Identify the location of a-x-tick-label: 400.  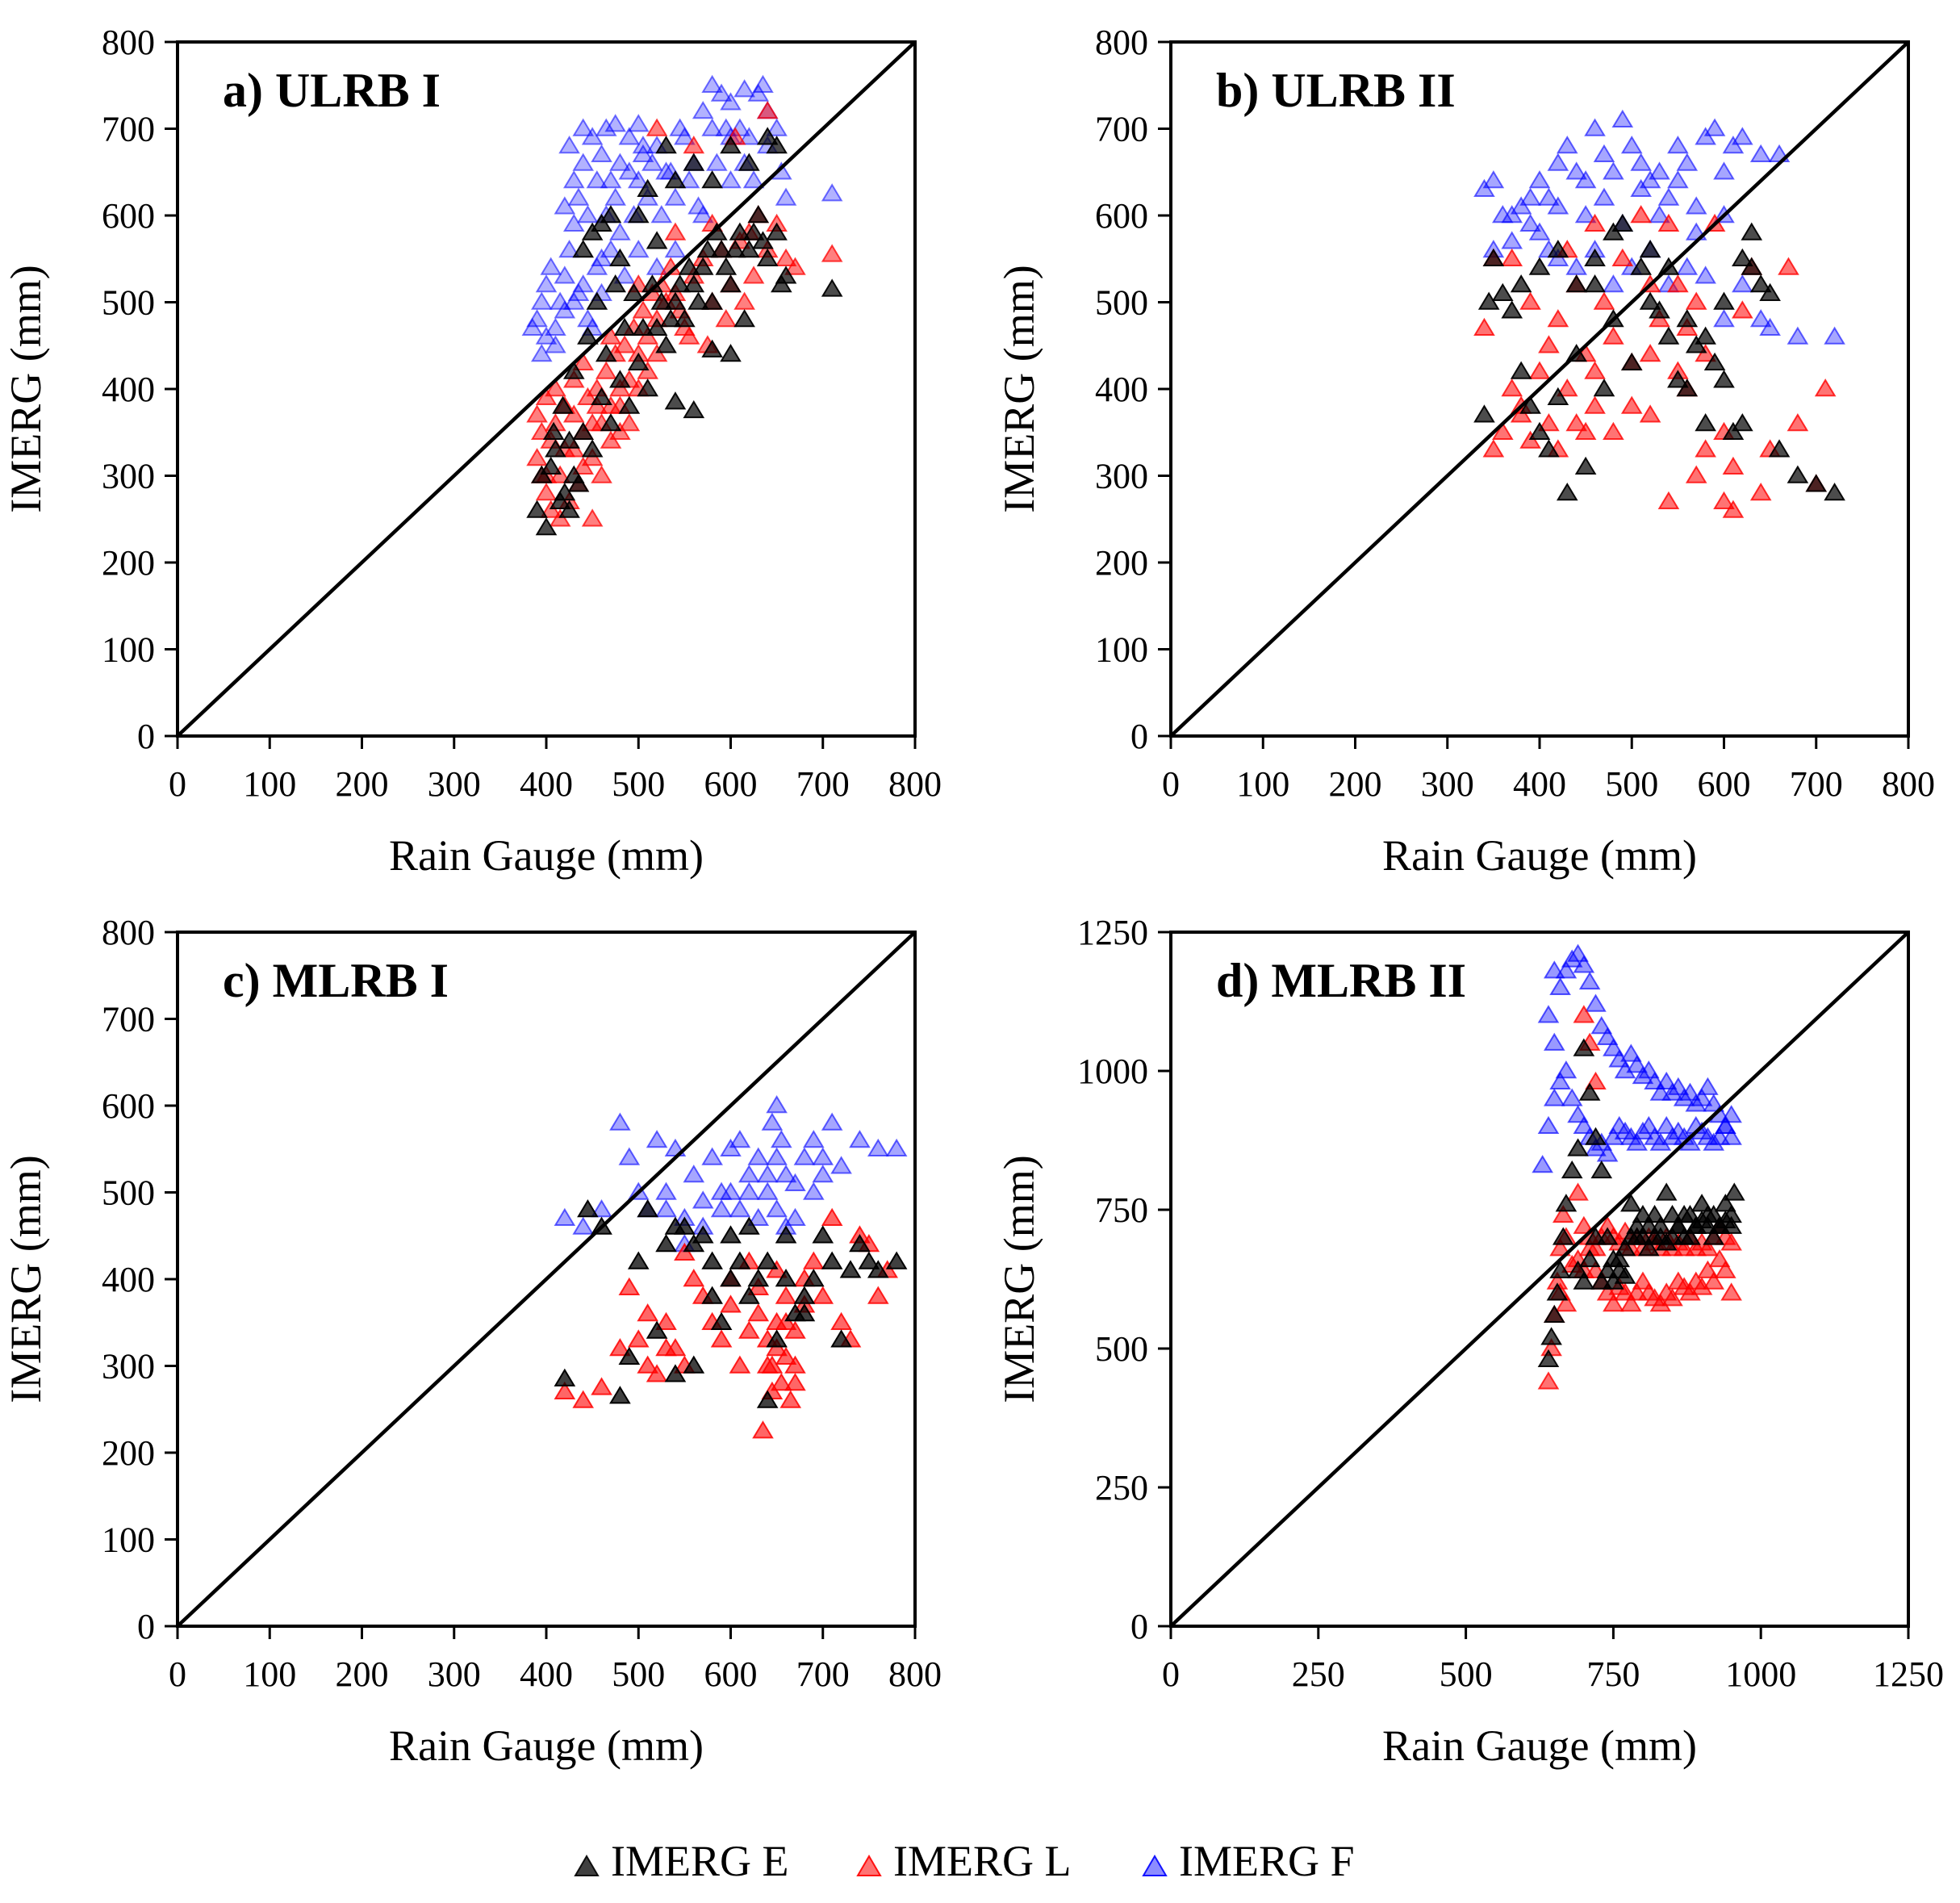
(547, 784).